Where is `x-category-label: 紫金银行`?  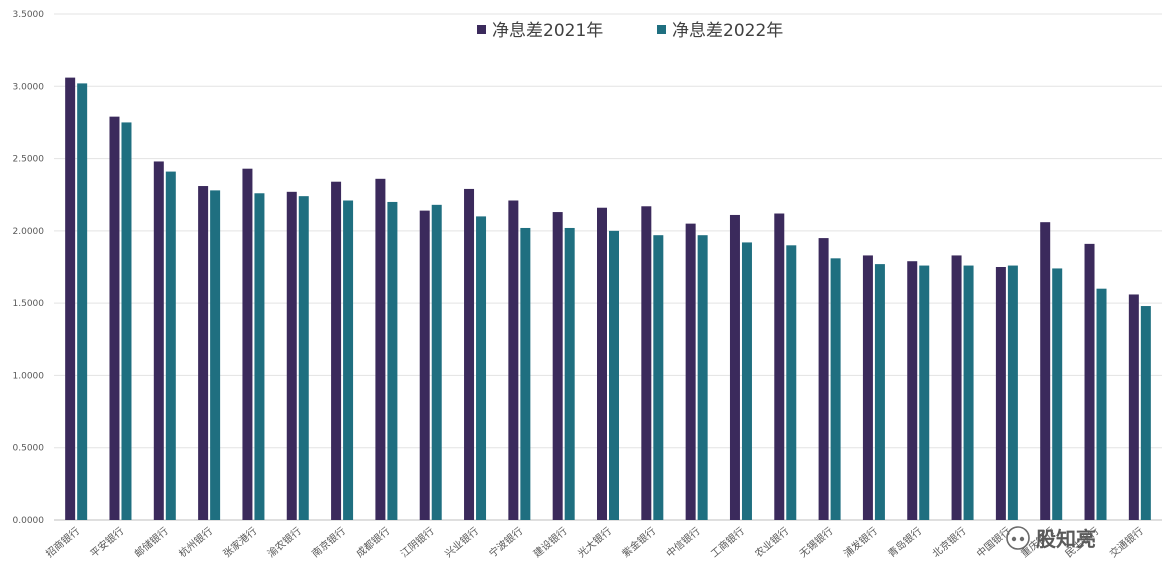
x-category-label: 紫金银行 is located at coordinates (638, 542).